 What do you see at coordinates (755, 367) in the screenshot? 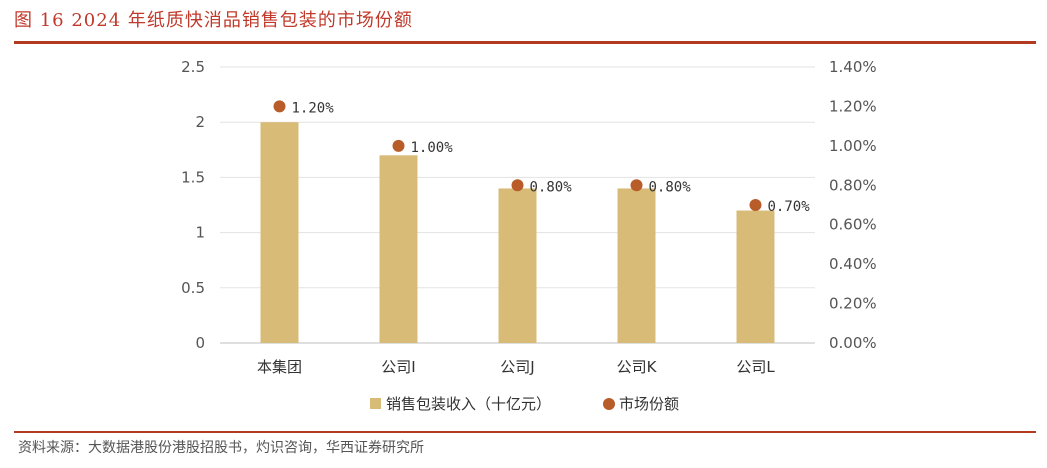
I see `x-tick-label: 公司L` at bounding box center [755, 367].